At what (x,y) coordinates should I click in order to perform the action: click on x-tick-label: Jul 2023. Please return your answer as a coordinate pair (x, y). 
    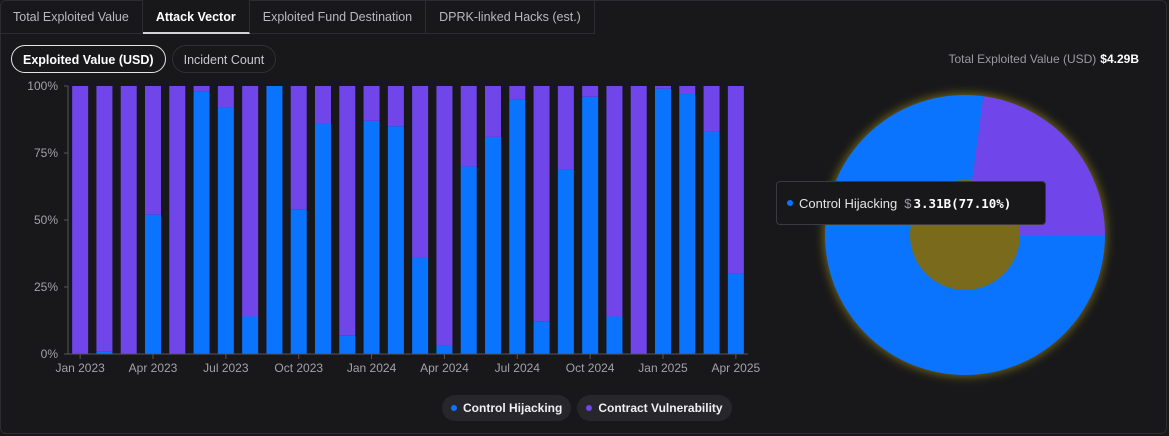
    Looking at the image, I should click on (226, 368).